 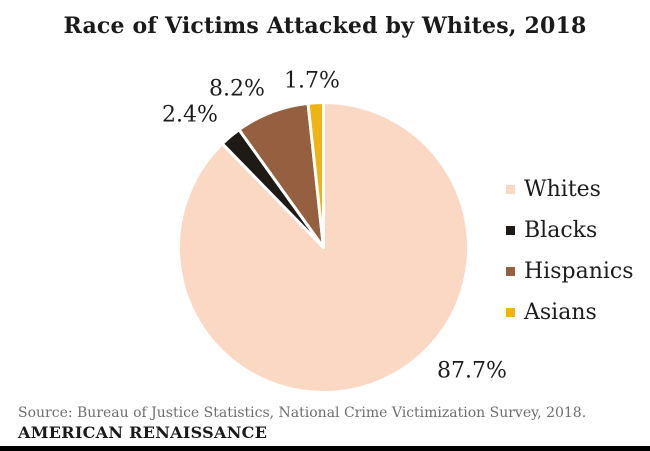 What do you see at coordinates (472, 371) in the screenshot?
I see `data-label-whites: 87.7%` at bounding box center [472, 371].